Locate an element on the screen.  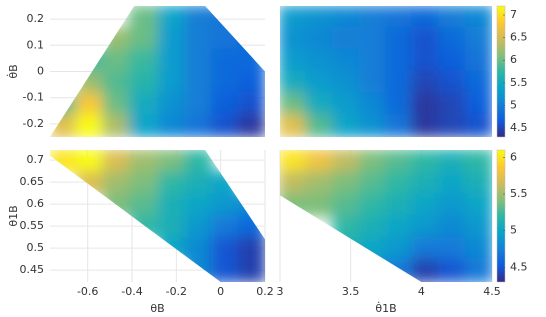
x-tick-label: 0.2 is located at coordinates (265, 291).